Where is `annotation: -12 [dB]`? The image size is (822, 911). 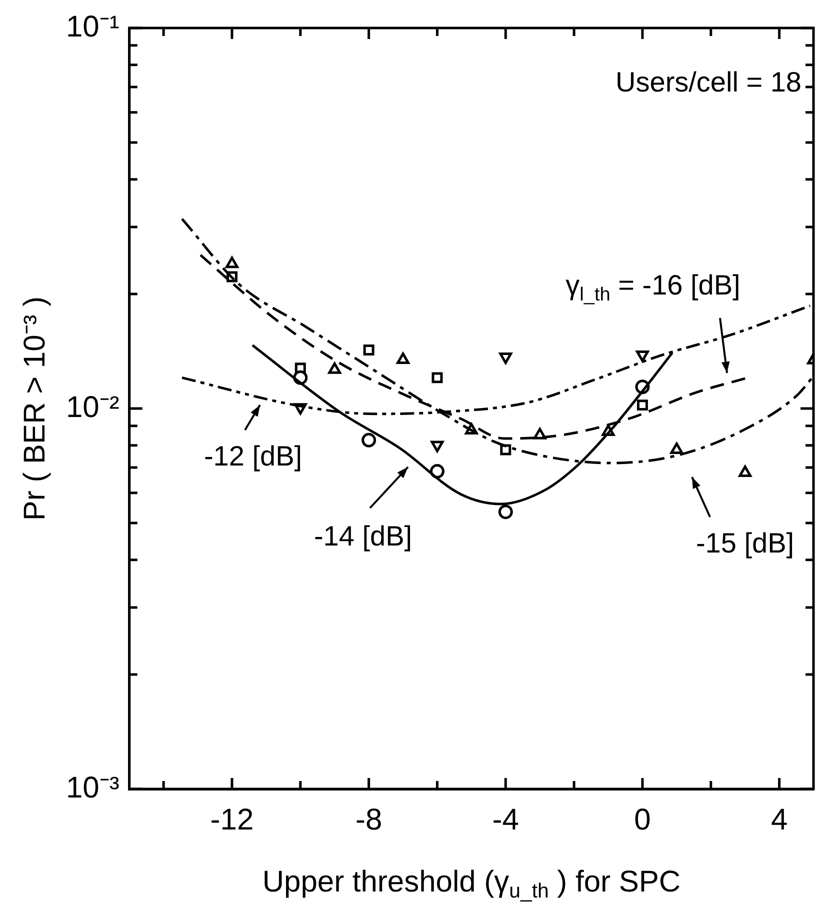 annotation: -12 [dB] is located at coordinates (253, 456).